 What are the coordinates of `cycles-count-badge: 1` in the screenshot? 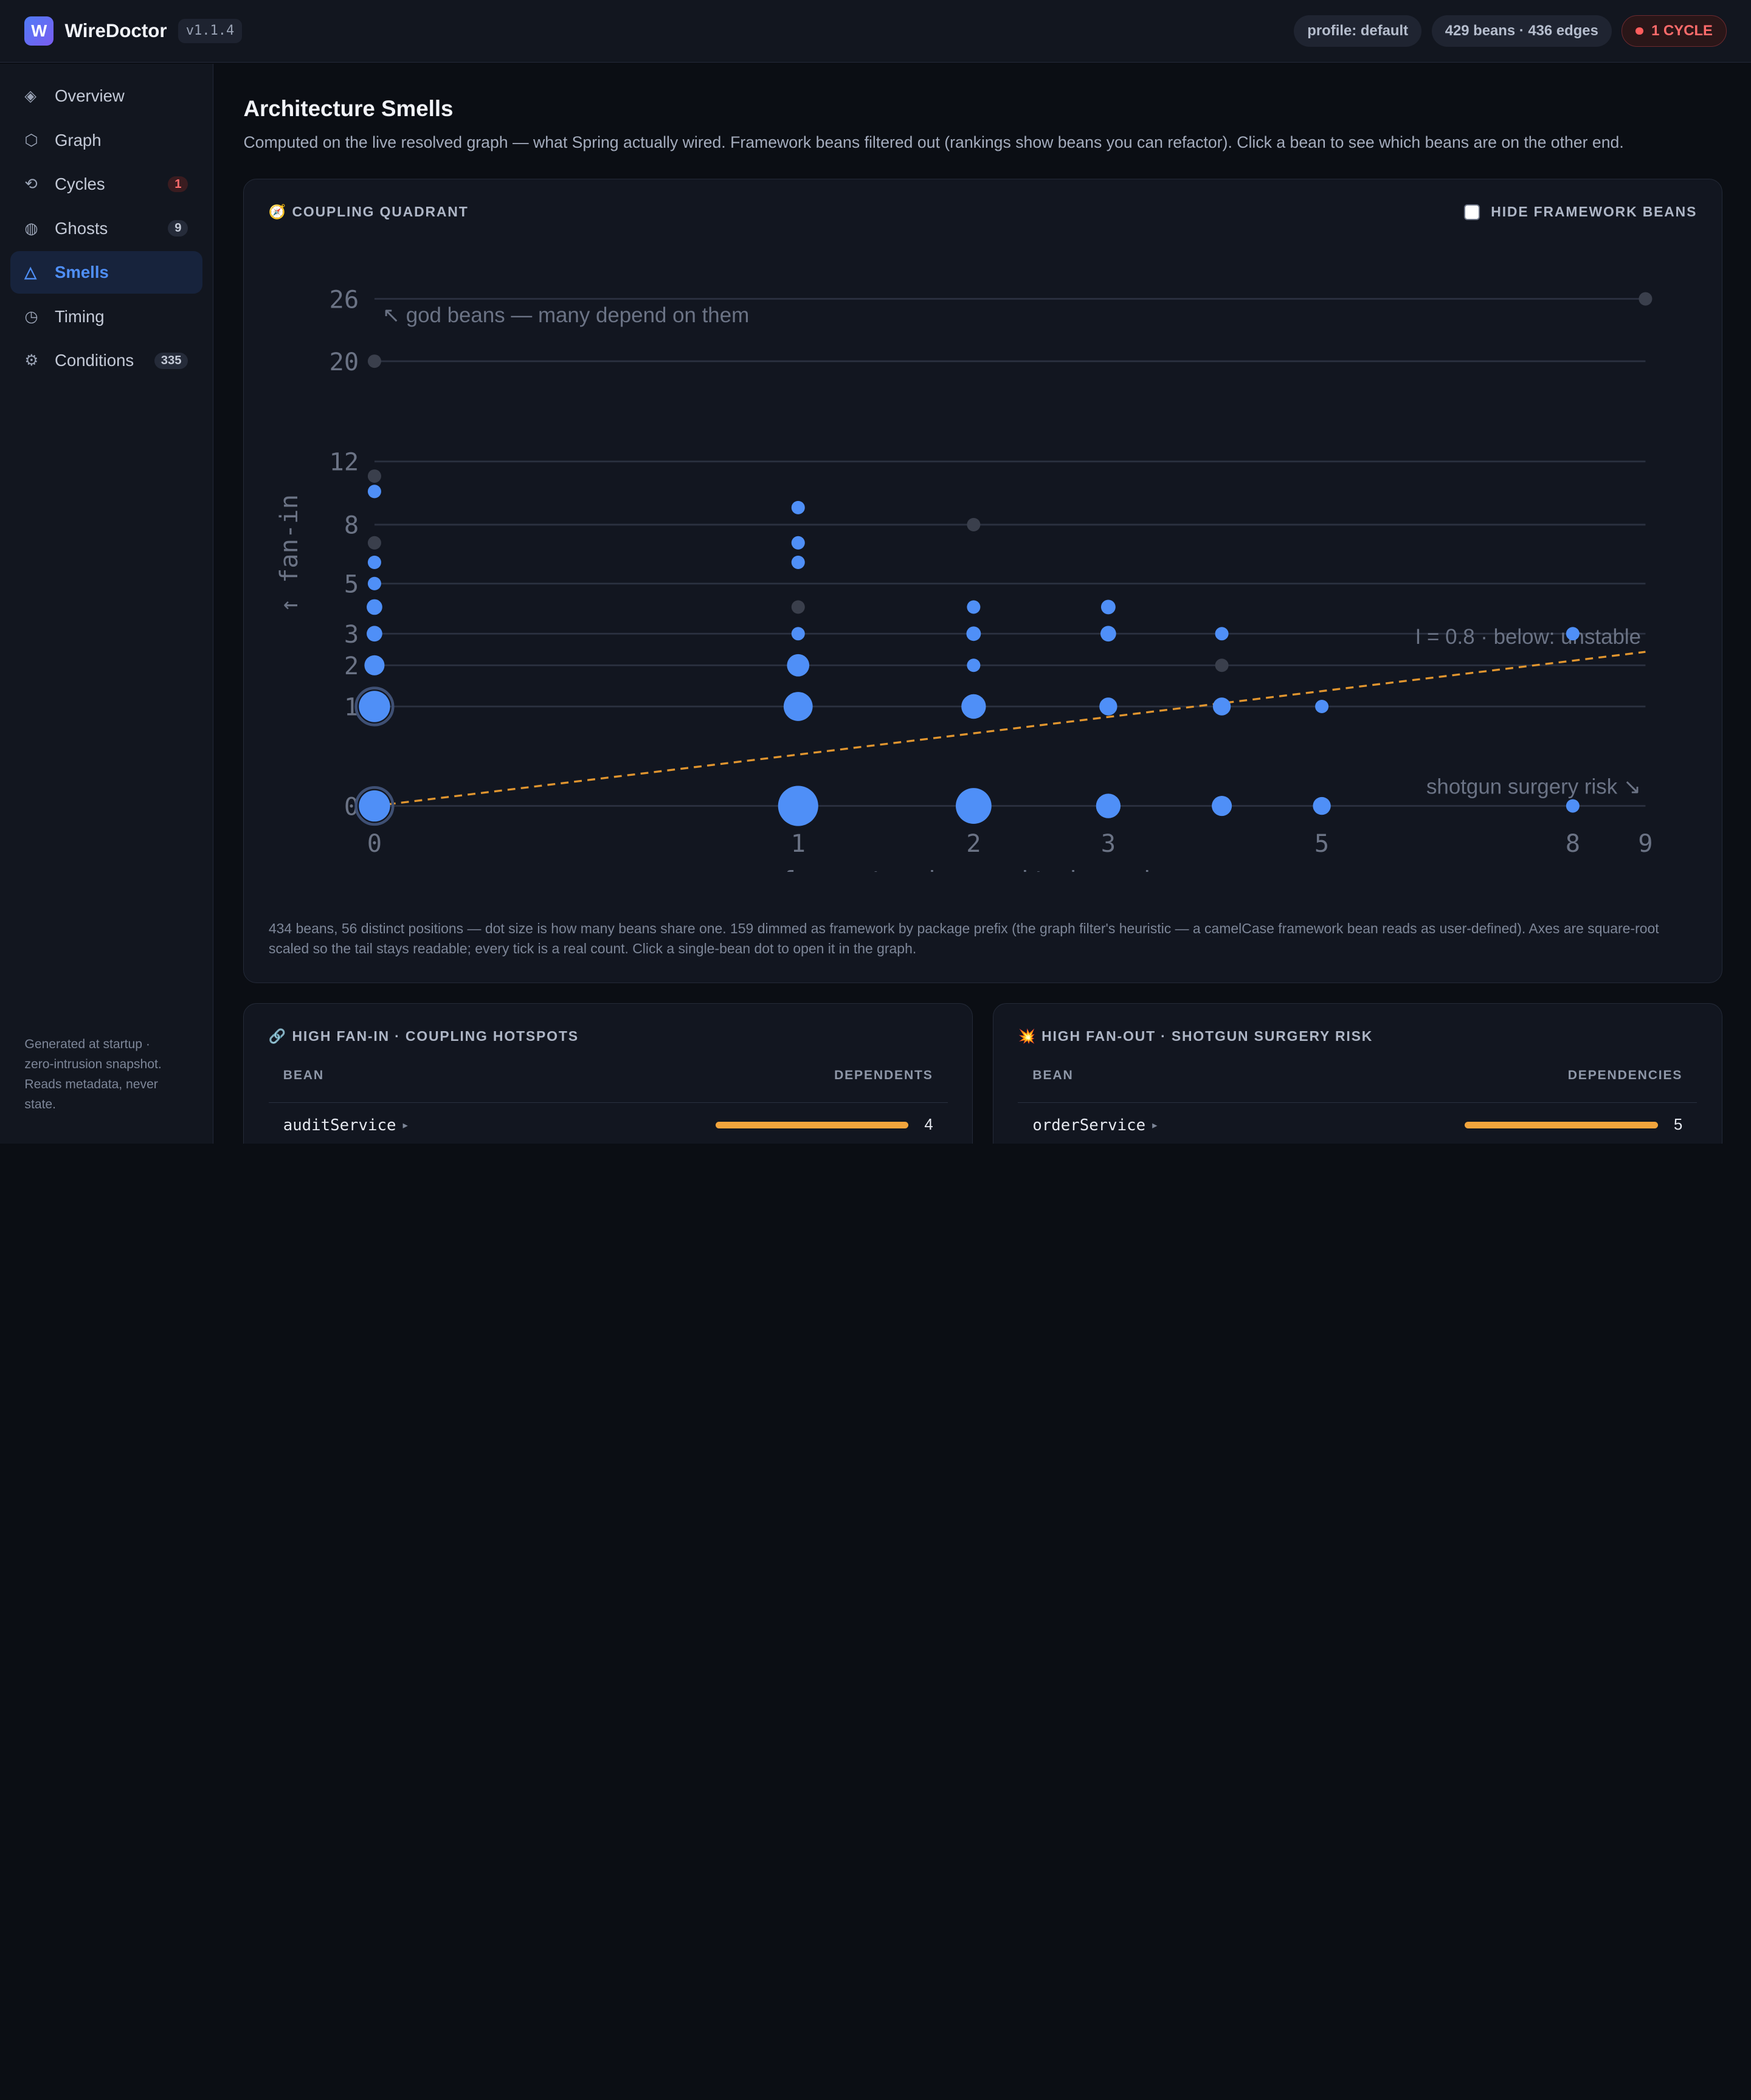 It's located at (178, 185).